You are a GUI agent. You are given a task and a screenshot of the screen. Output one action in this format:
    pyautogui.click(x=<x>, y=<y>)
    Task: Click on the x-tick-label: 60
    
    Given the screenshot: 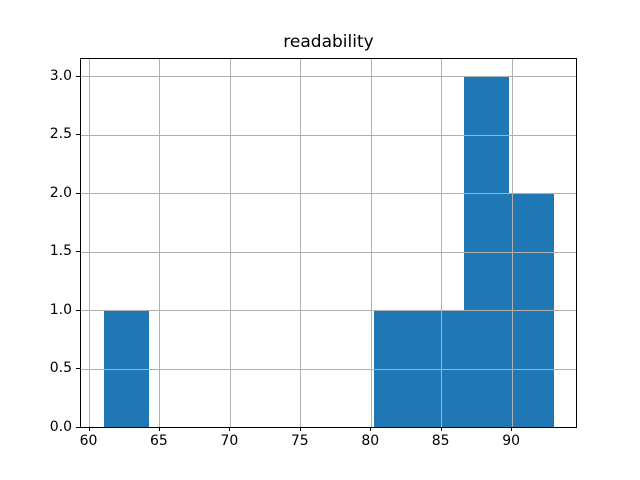 What is the action you would take?
    pyautogui.click(x=88, y=441)
    